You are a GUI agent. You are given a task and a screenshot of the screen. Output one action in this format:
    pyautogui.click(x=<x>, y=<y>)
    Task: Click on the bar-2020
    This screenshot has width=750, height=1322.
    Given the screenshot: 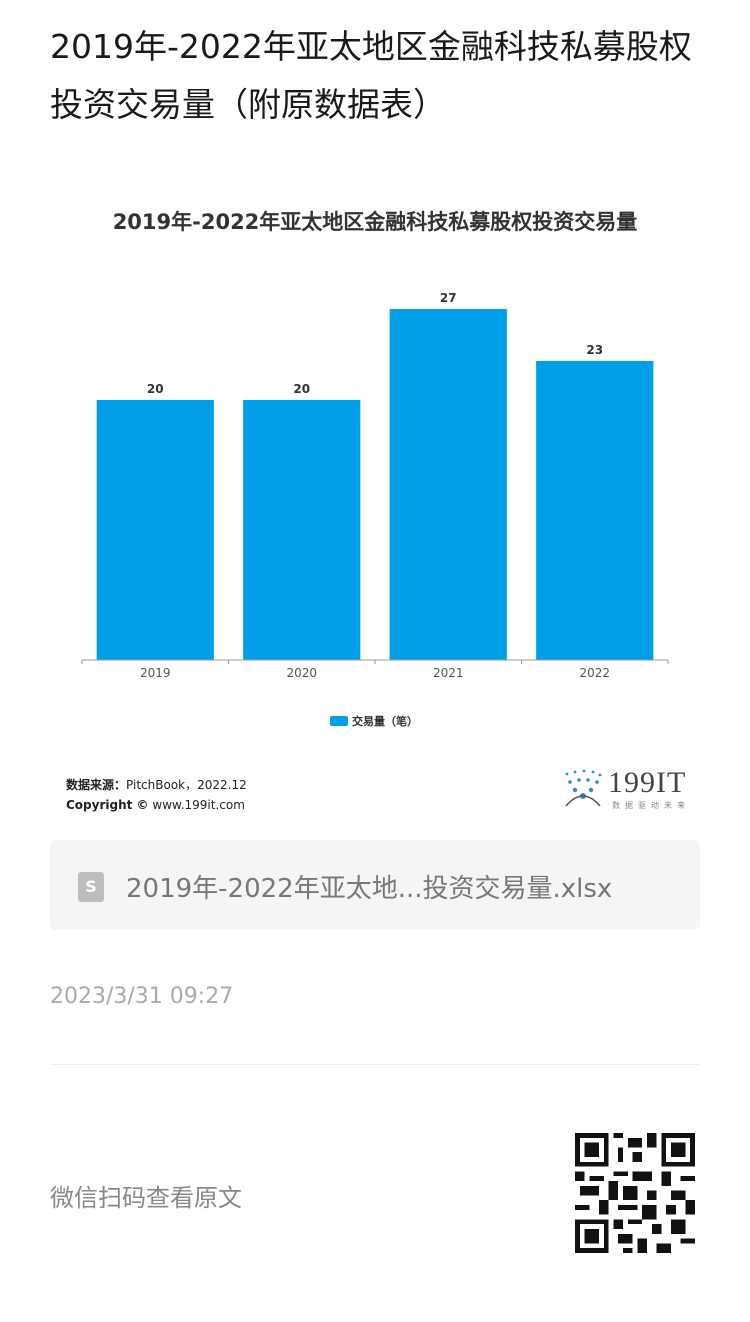 What is the action you would take?
    pyautogui.click(x=302, y=530)
    